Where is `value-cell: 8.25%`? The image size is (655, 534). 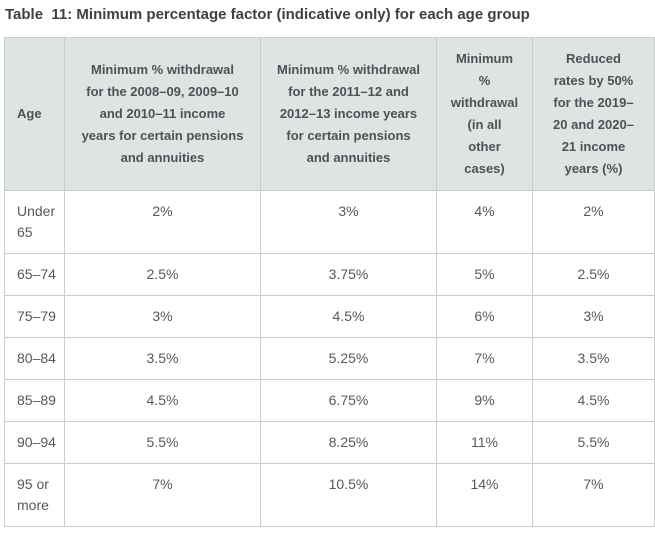 value-cell: 8.25% is located at coordinates (348, 442).